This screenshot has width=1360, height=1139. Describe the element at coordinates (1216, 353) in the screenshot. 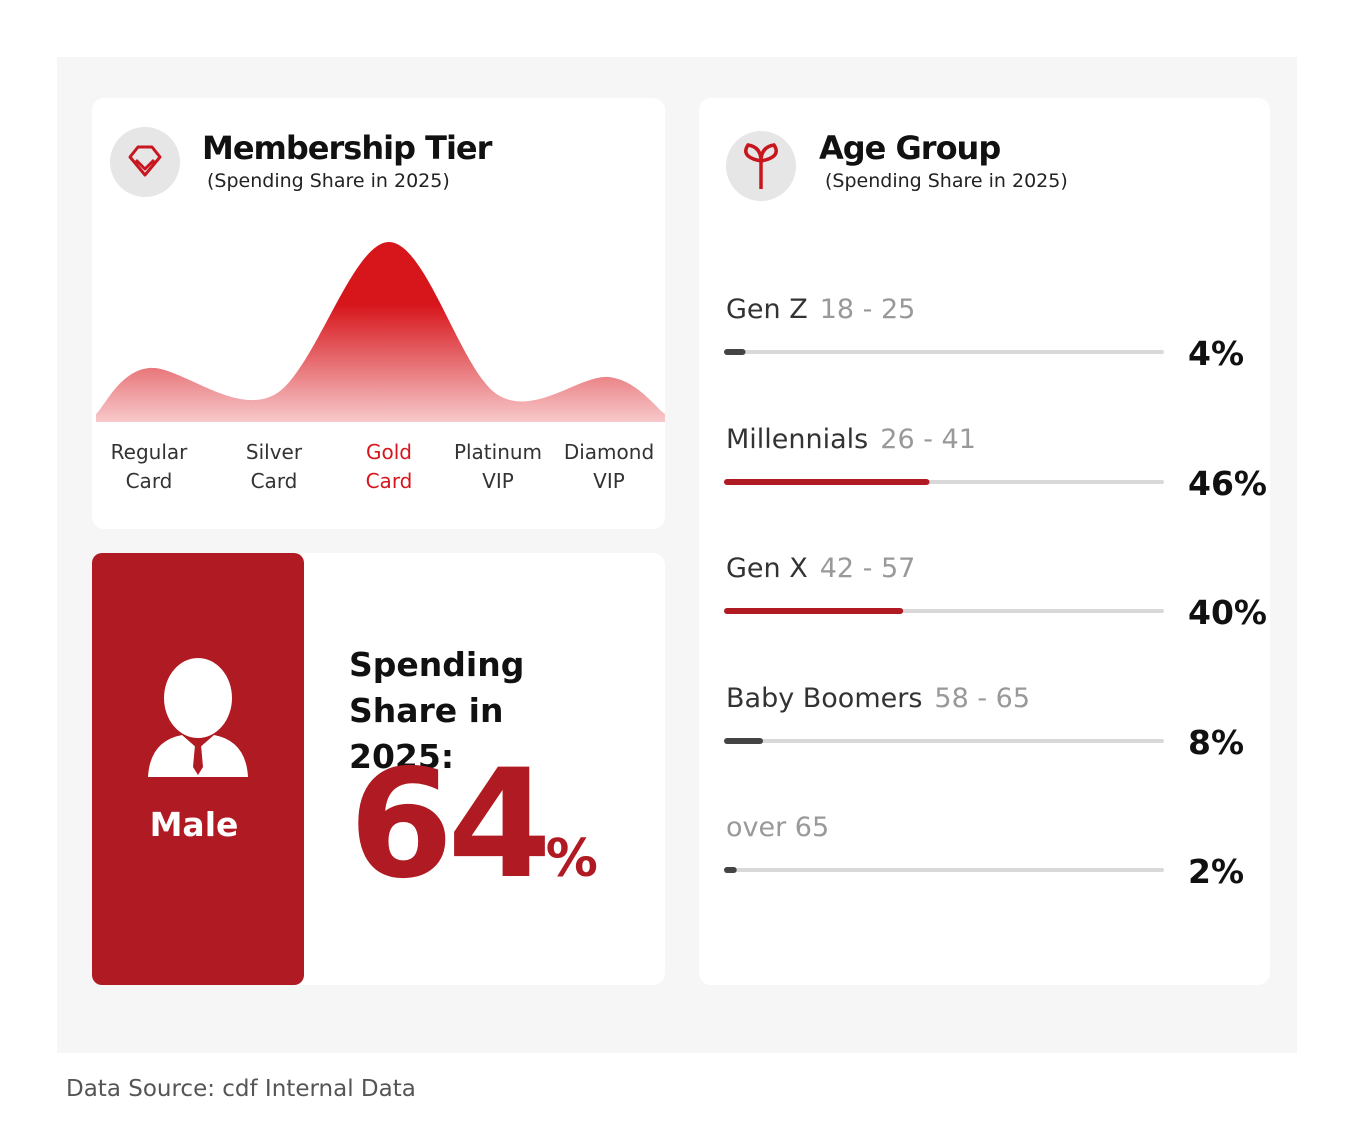

I see `value-label: 4%` at that location.